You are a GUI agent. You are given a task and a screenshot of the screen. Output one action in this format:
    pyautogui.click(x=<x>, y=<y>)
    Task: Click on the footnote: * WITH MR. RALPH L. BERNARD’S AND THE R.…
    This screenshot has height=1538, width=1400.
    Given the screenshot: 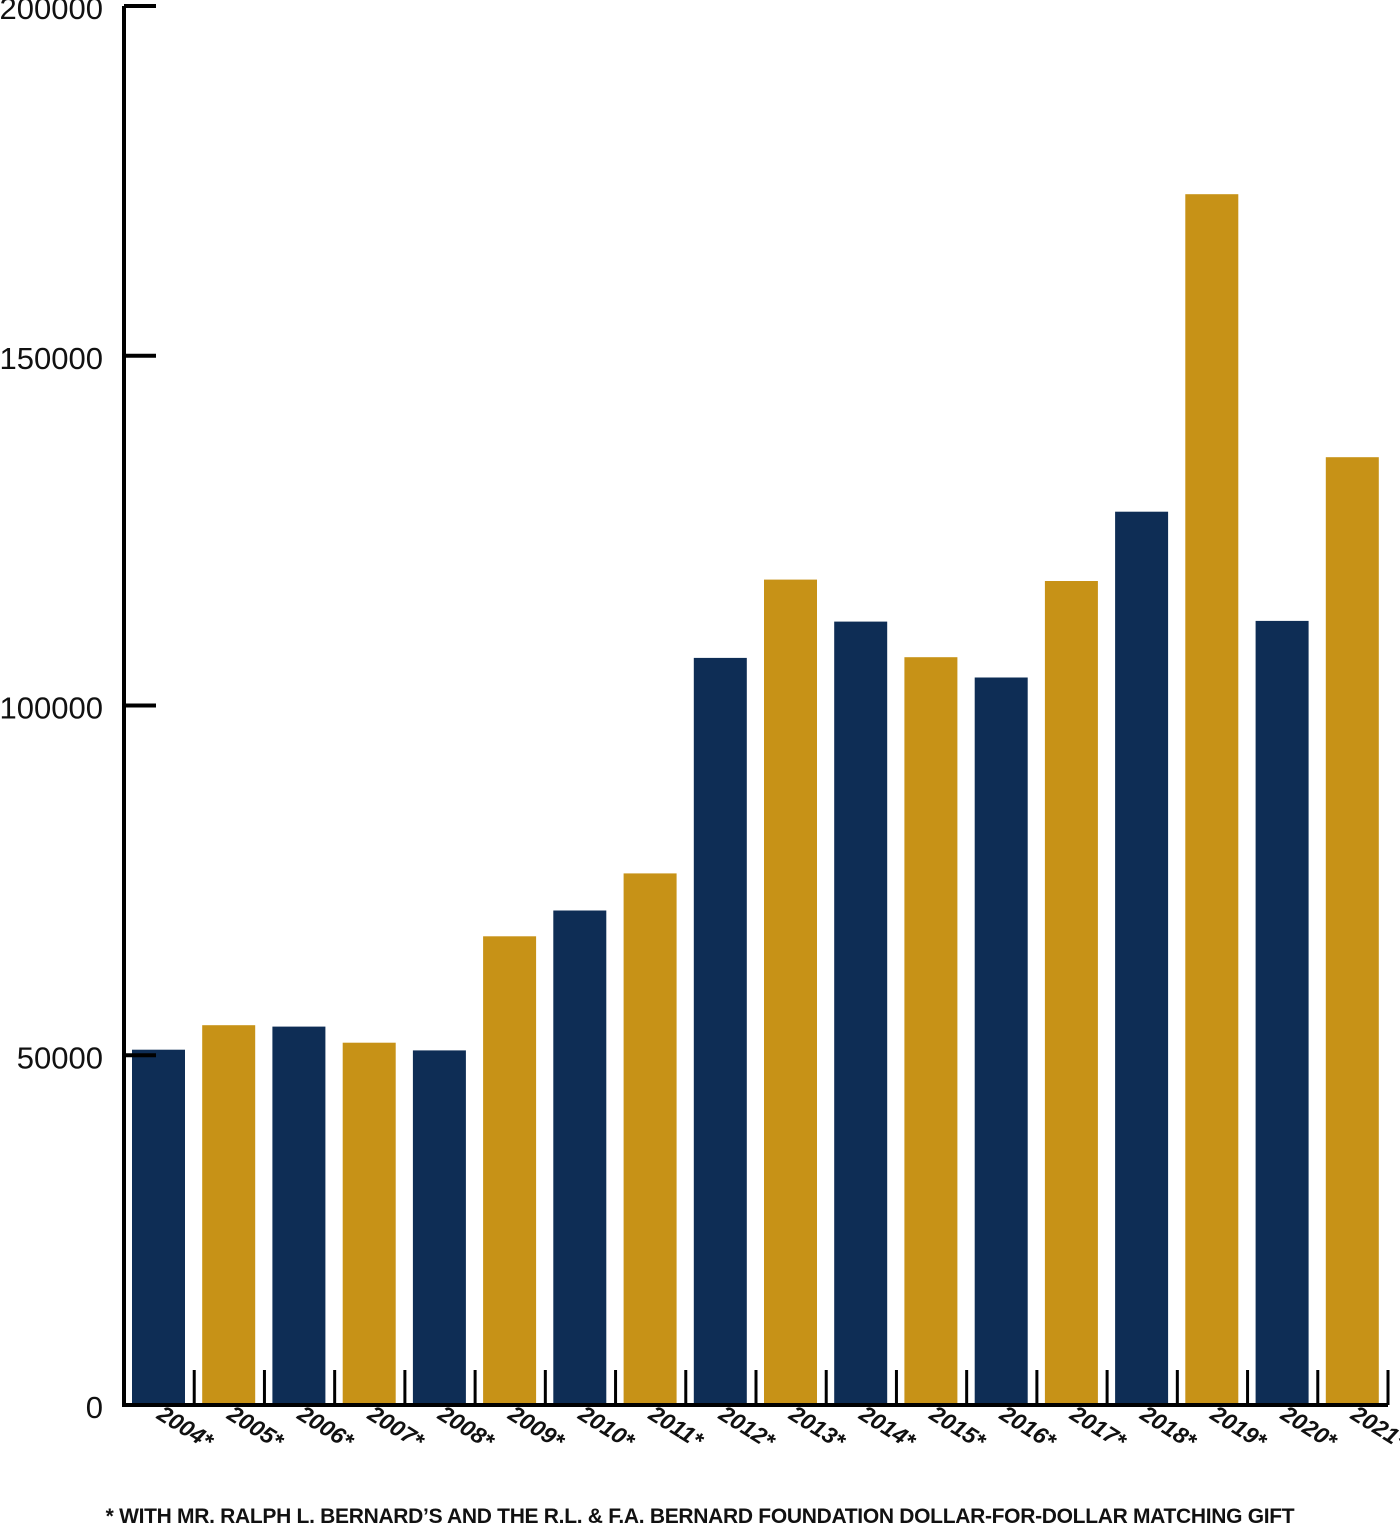 What is the action you would take?
    pyautogui.click(x=700, y=1516)
    